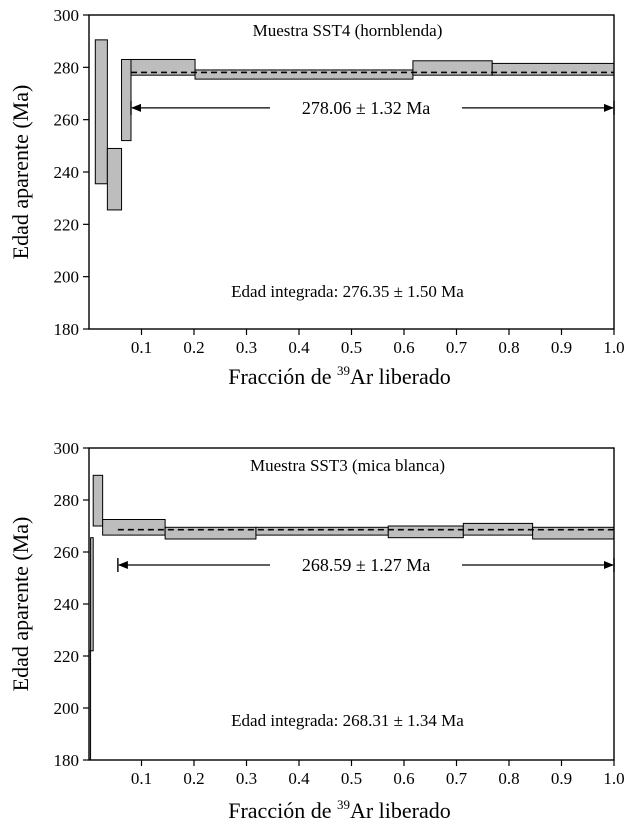  Describe the element at coordinates (347, 291) in the screenshot. I see `integrated-age-label: Edad integrada: 276.35 ± 1.50 Ma` at that location.